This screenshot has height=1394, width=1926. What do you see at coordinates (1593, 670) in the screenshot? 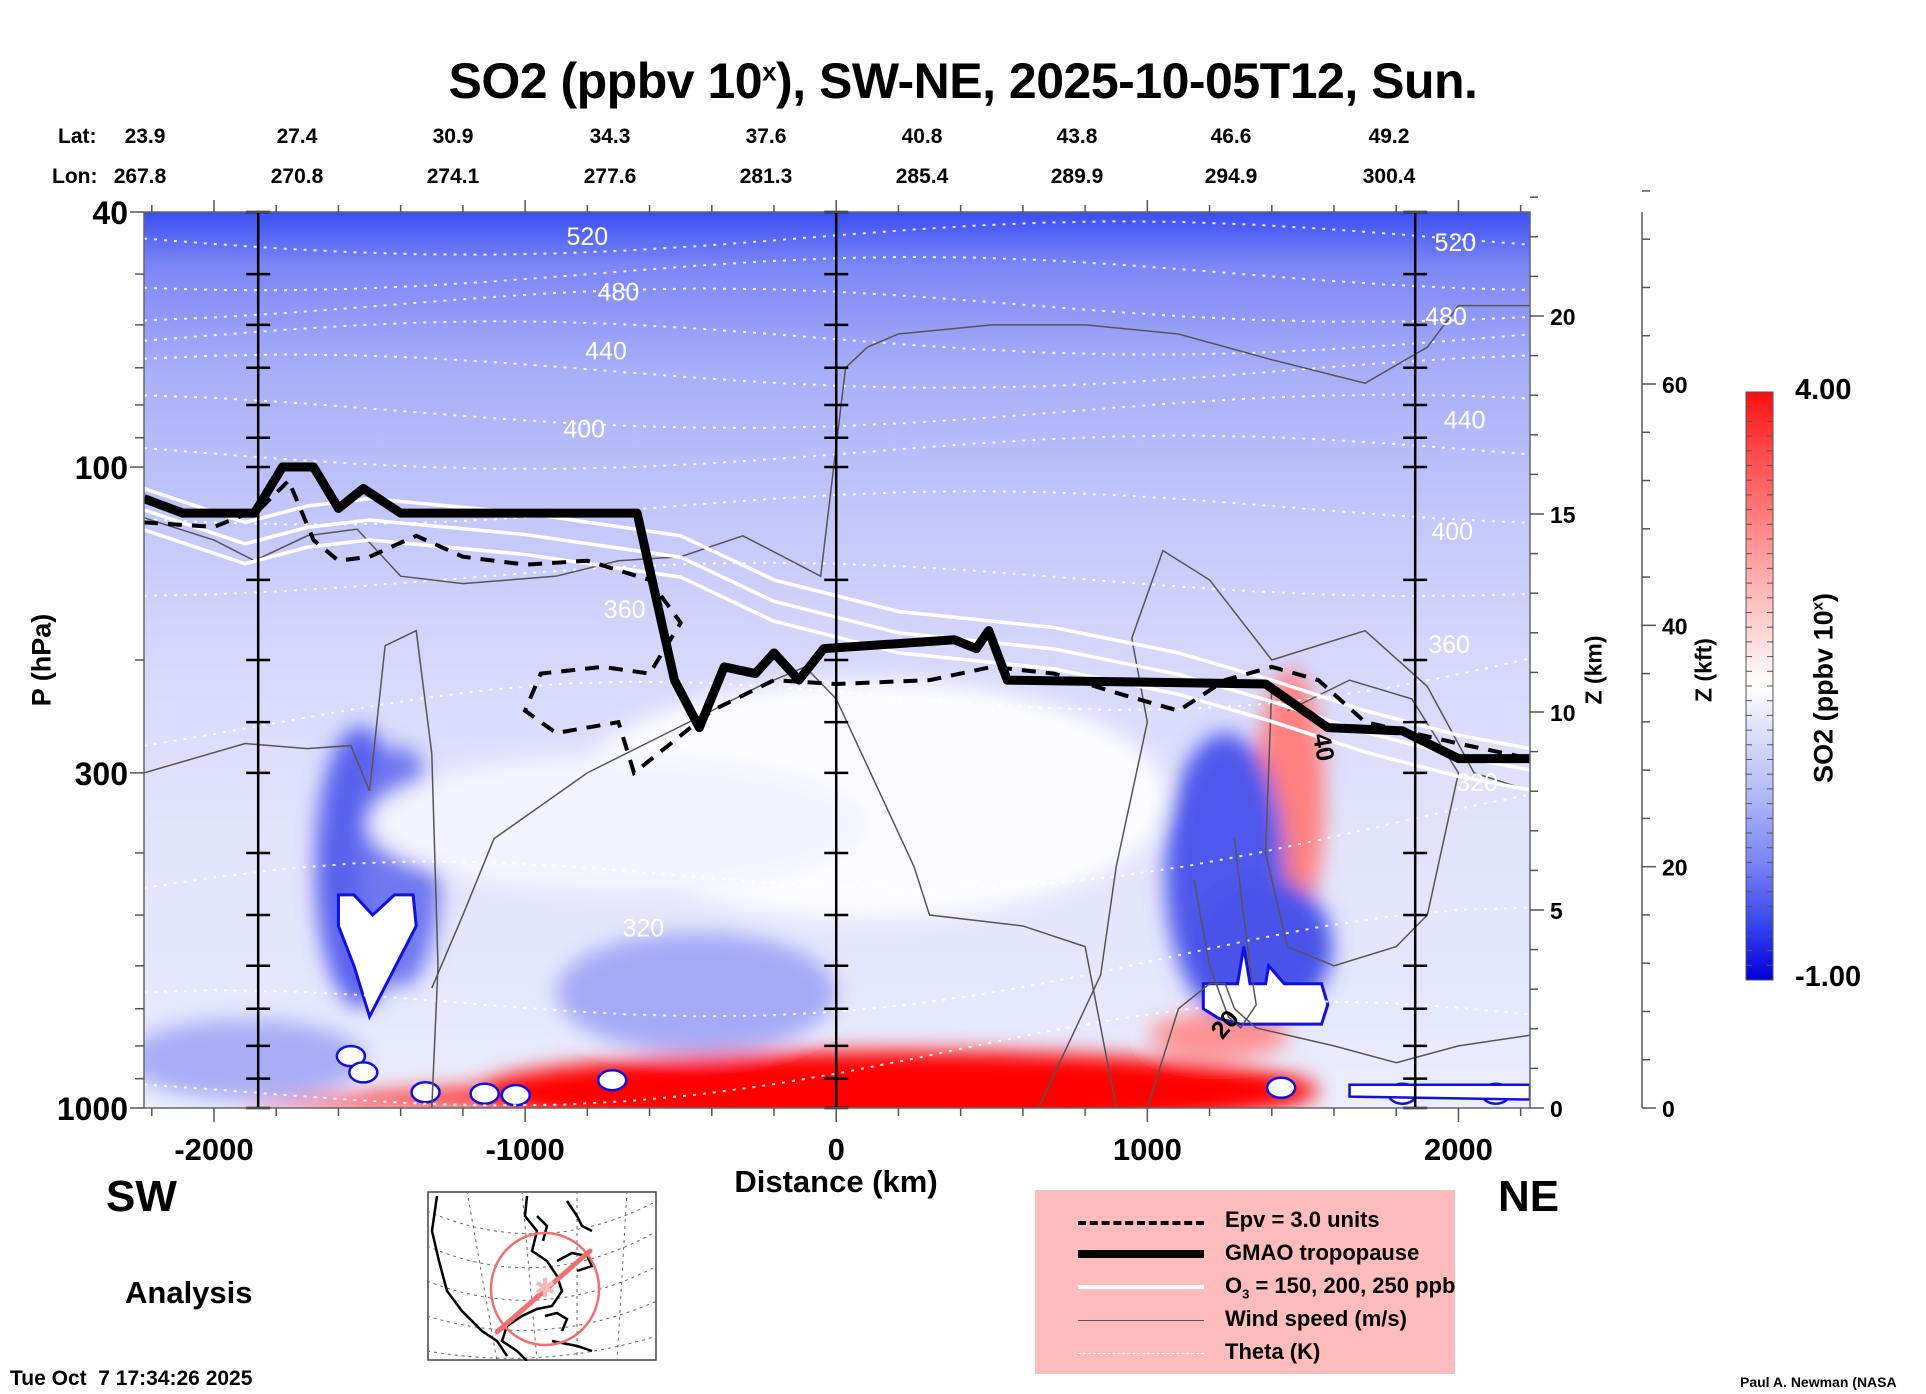
I see `z-km-axis-label: Z (km)` at bounding box center [1593, 670].